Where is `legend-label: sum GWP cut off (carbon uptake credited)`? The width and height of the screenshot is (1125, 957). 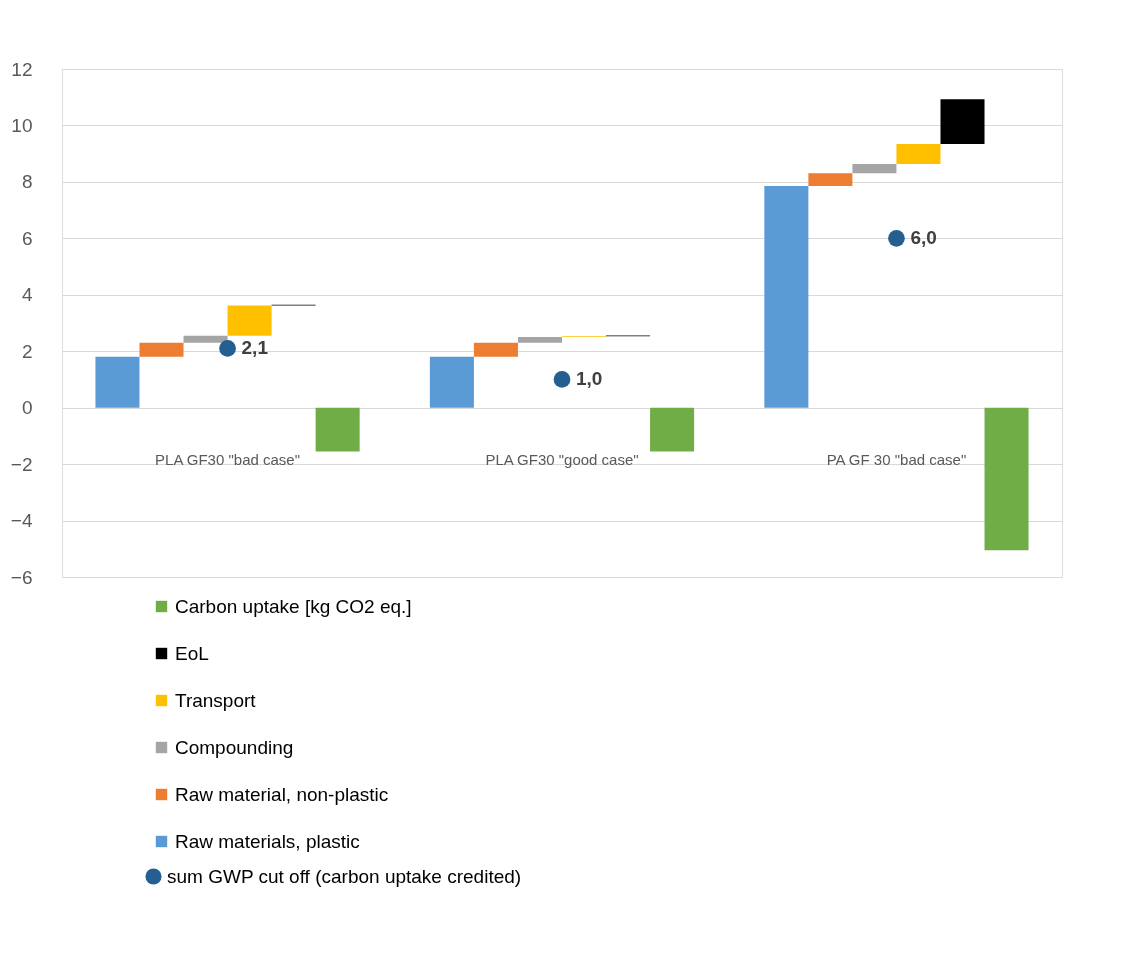 legend-label: sum GWP cut off (carbon uptake credited) is located at coordinates (344, 876).